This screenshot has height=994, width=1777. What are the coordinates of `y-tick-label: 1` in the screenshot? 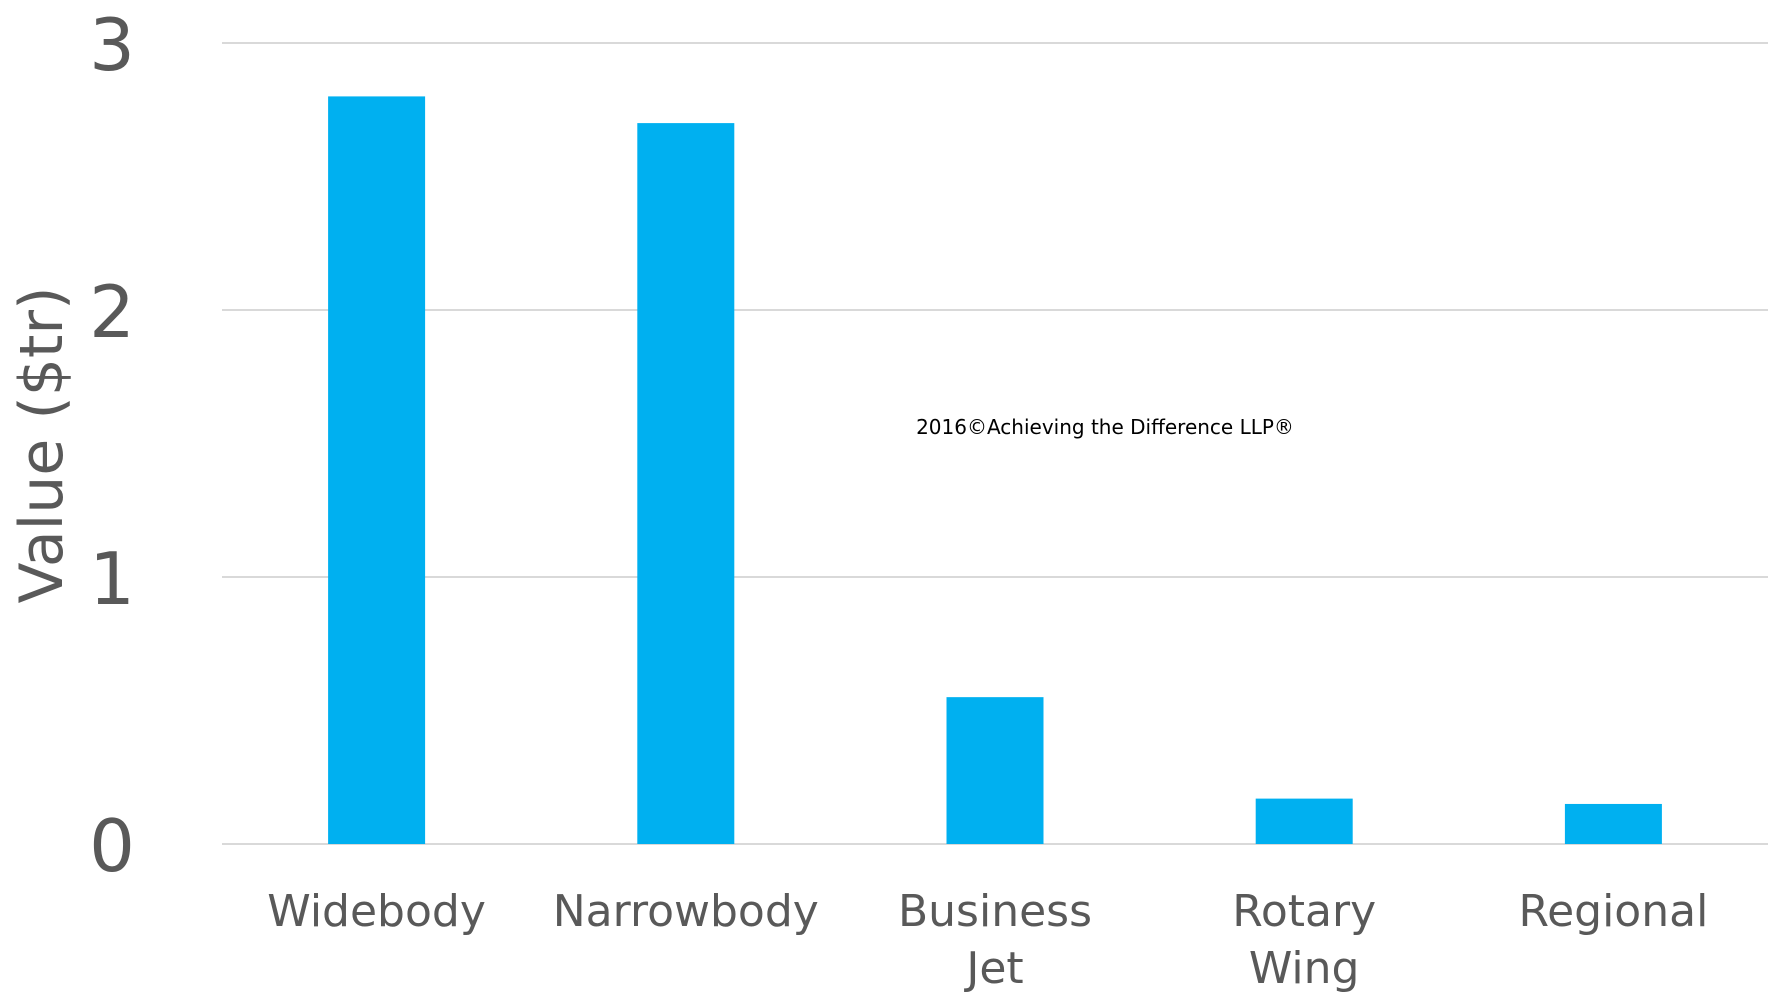 It's located at (112, 579).